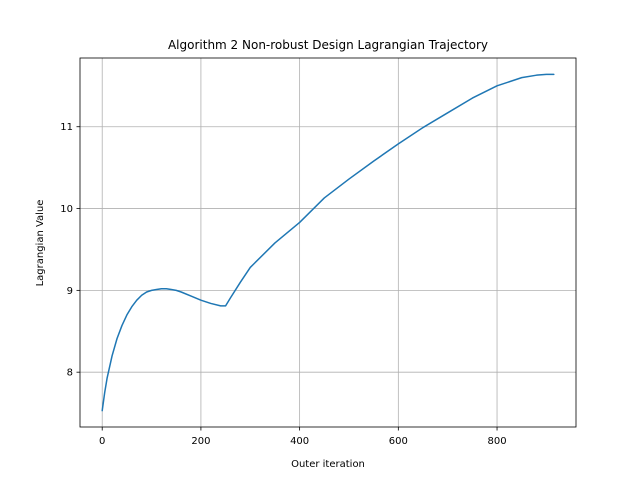  Describe the element at coordinates (200, 441) in the screenshot. I see `x-tick-label: 200` at that location.